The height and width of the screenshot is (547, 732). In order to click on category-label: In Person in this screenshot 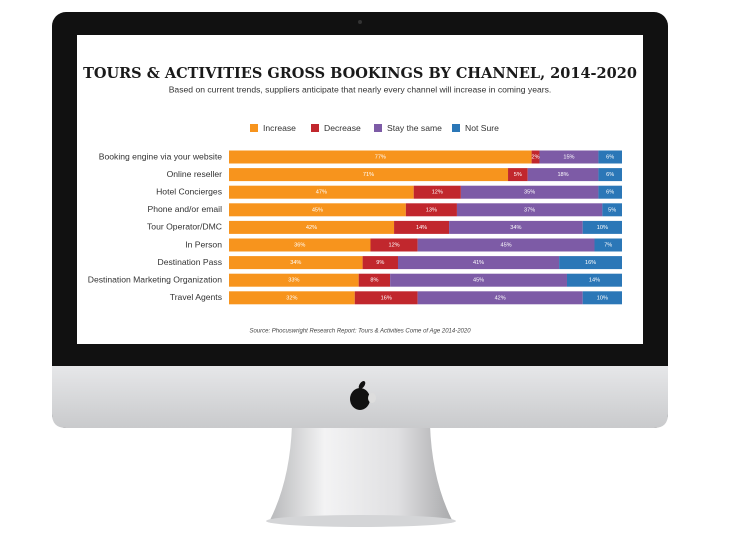, I will do `click(203, 244)`.